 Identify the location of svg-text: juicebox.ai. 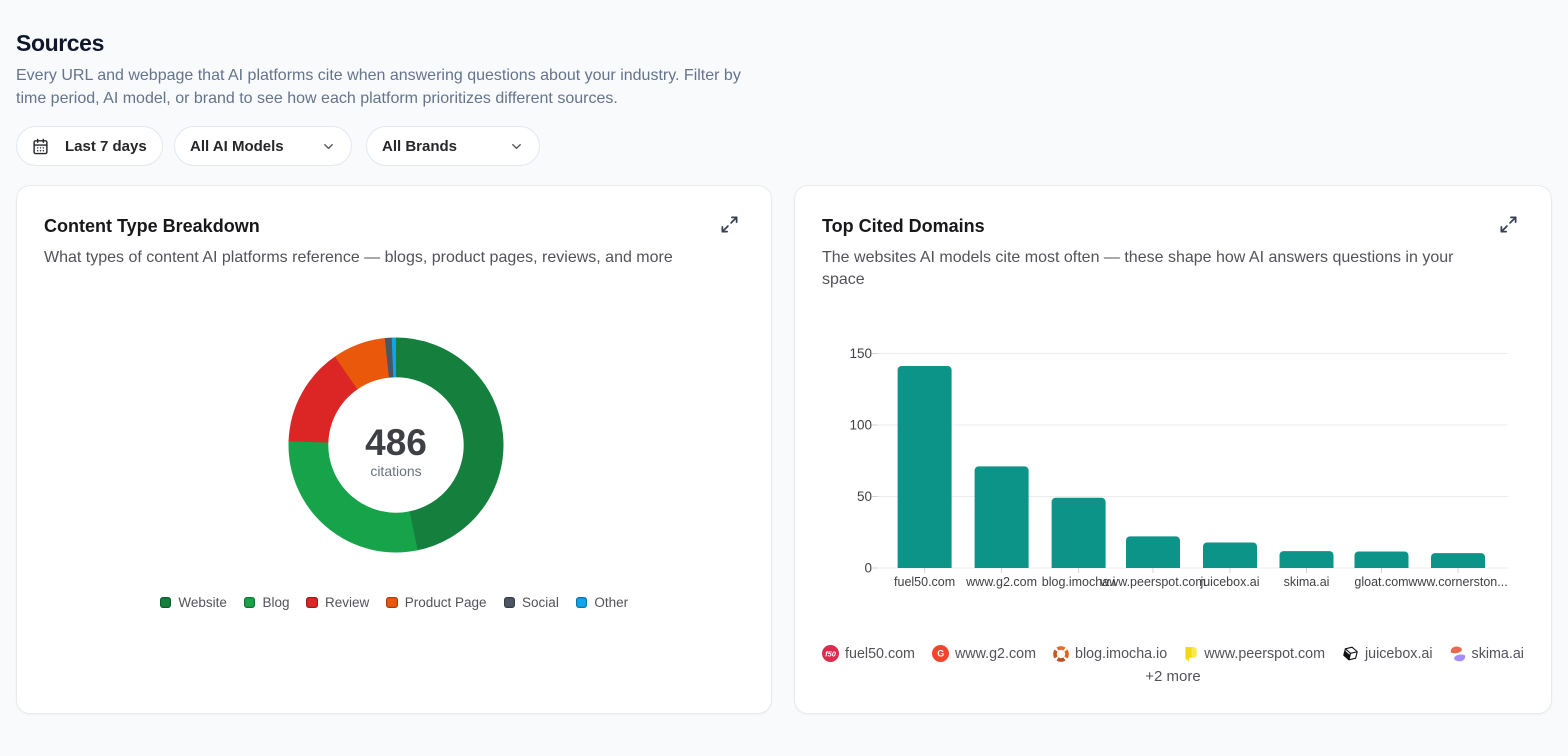
(1229, 582).